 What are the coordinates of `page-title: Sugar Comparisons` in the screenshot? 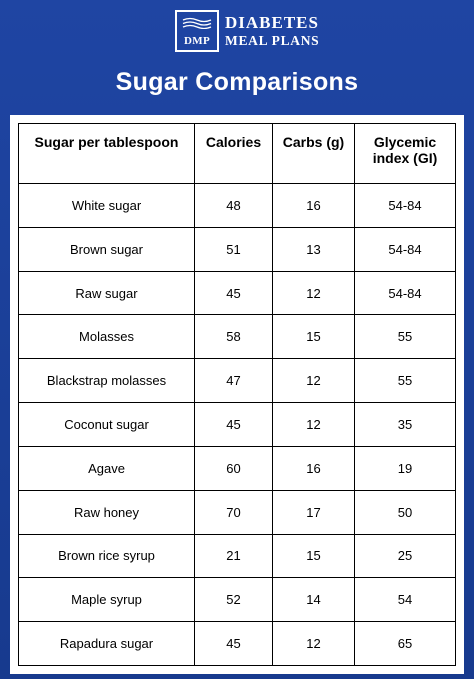 It's located at (237, 82).